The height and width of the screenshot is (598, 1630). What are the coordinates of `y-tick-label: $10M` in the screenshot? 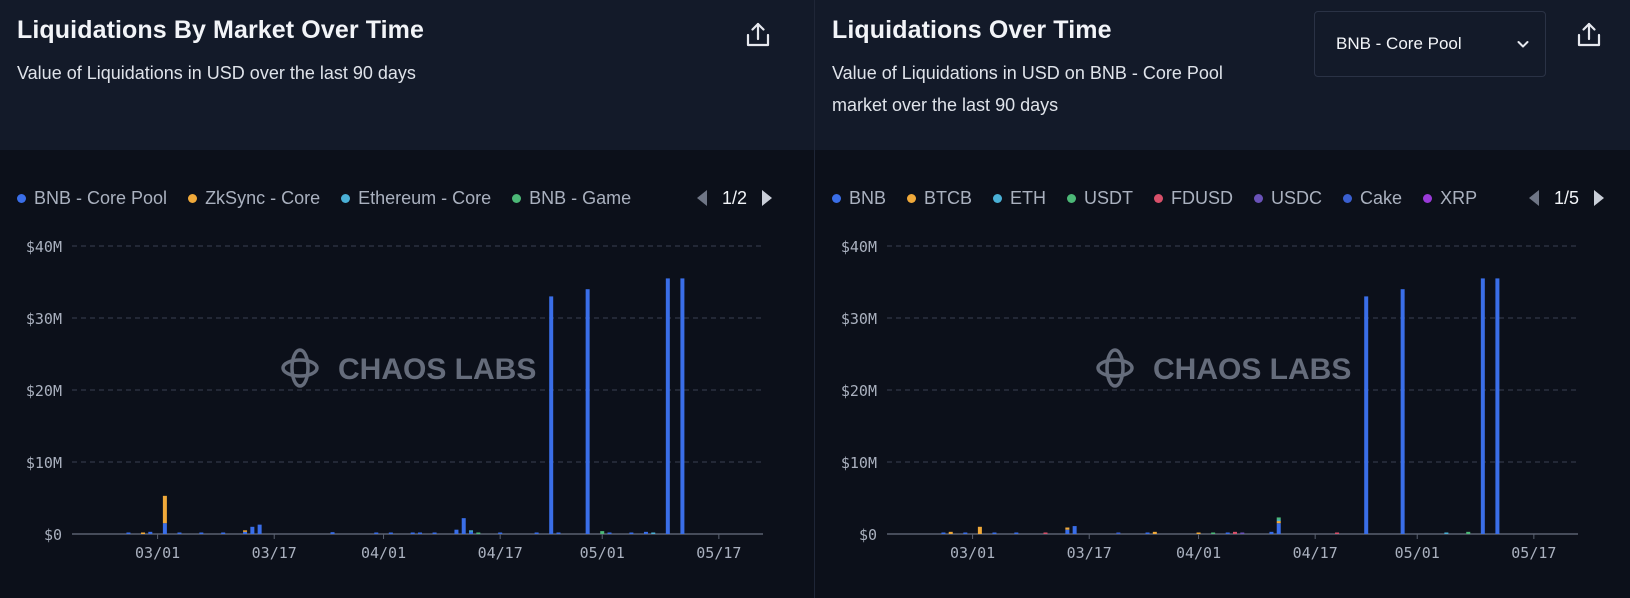 It's located at (859, 463).